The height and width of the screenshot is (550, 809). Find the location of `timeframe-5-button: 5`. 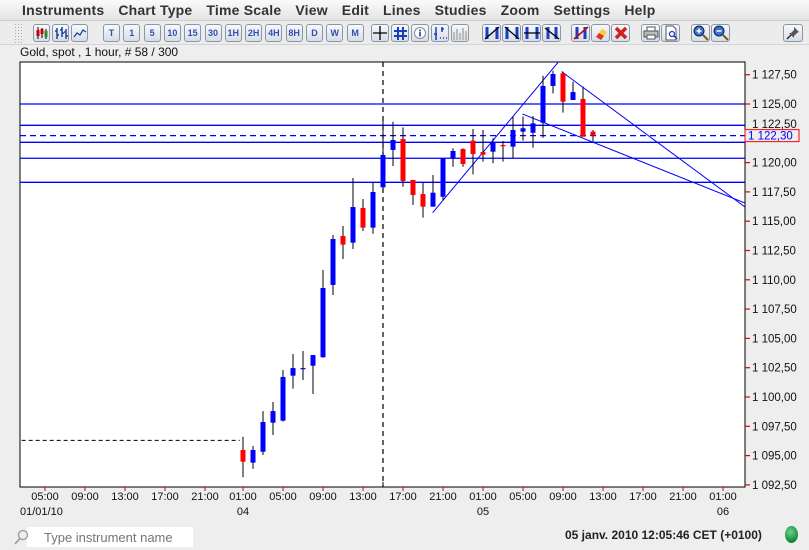

timeframe-5-button: 5 is located at coordinates (152, 33).